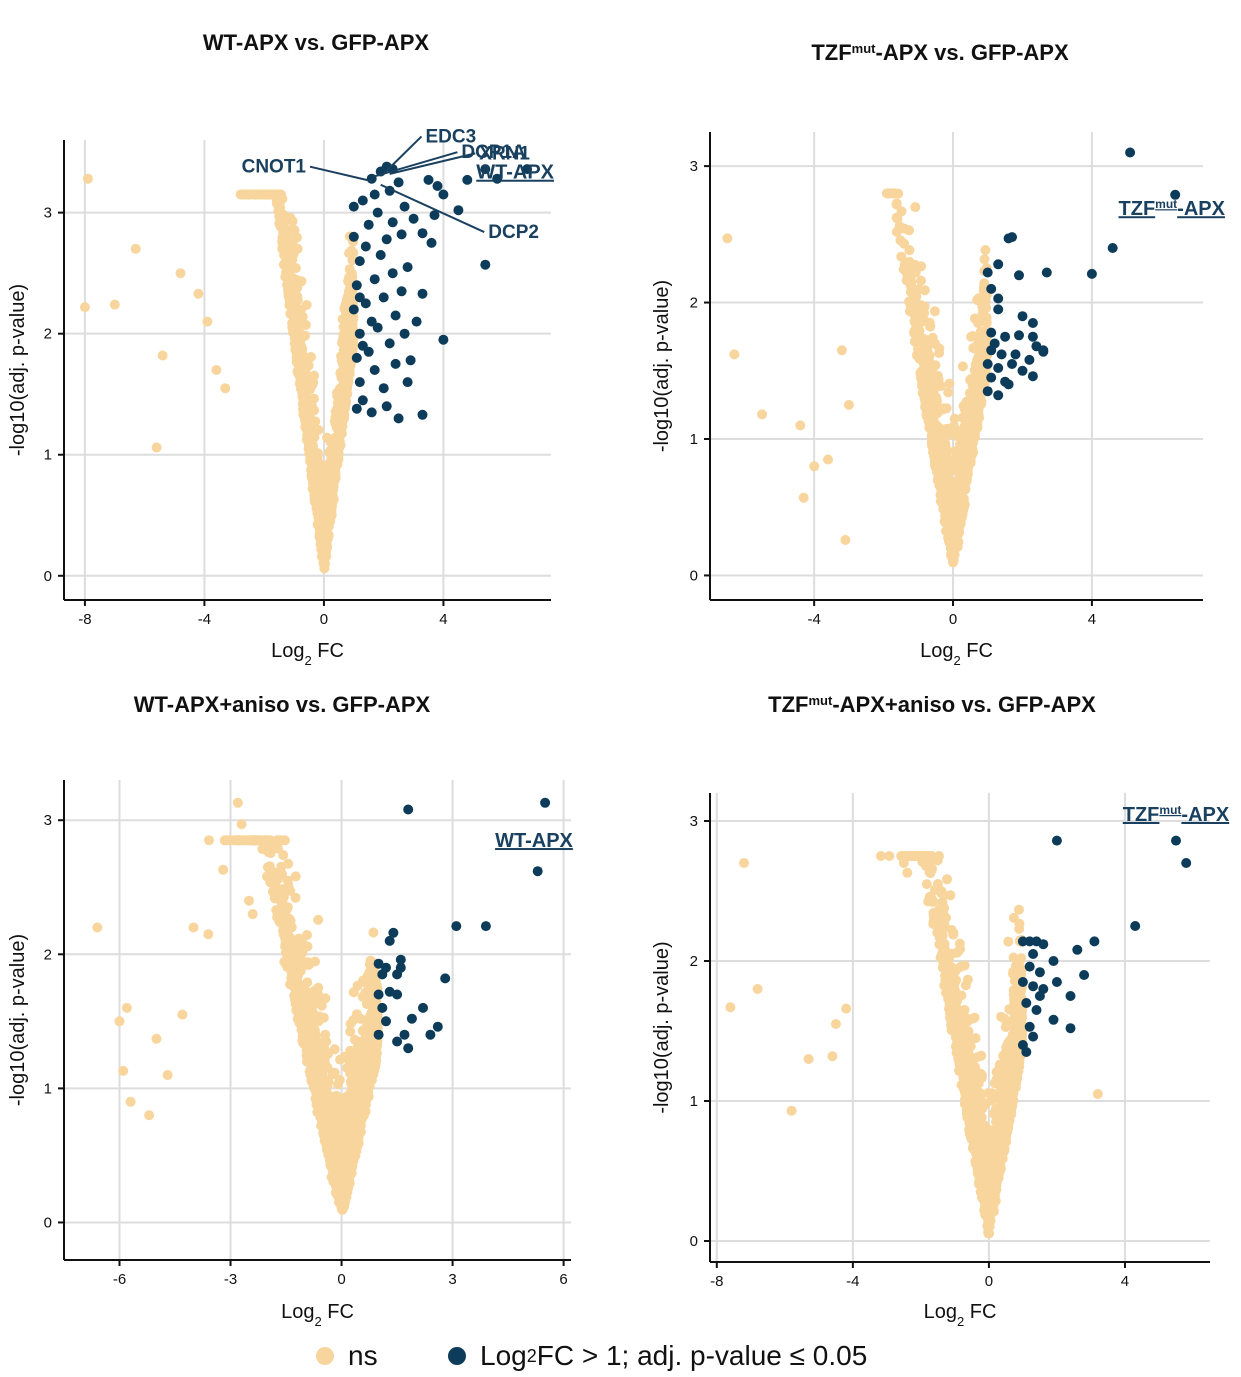  I want to click on x-axis-label-sub: 2, so click(956, 660).